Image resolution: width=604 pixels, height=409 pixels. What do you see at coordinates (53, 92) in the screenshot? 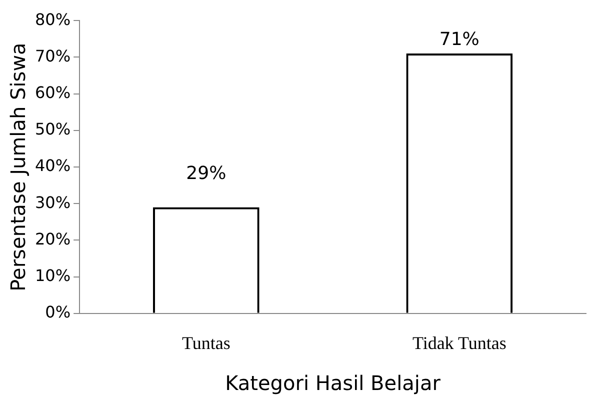
I see `y-tick-label: 60%` at bounding box center [53, 92].